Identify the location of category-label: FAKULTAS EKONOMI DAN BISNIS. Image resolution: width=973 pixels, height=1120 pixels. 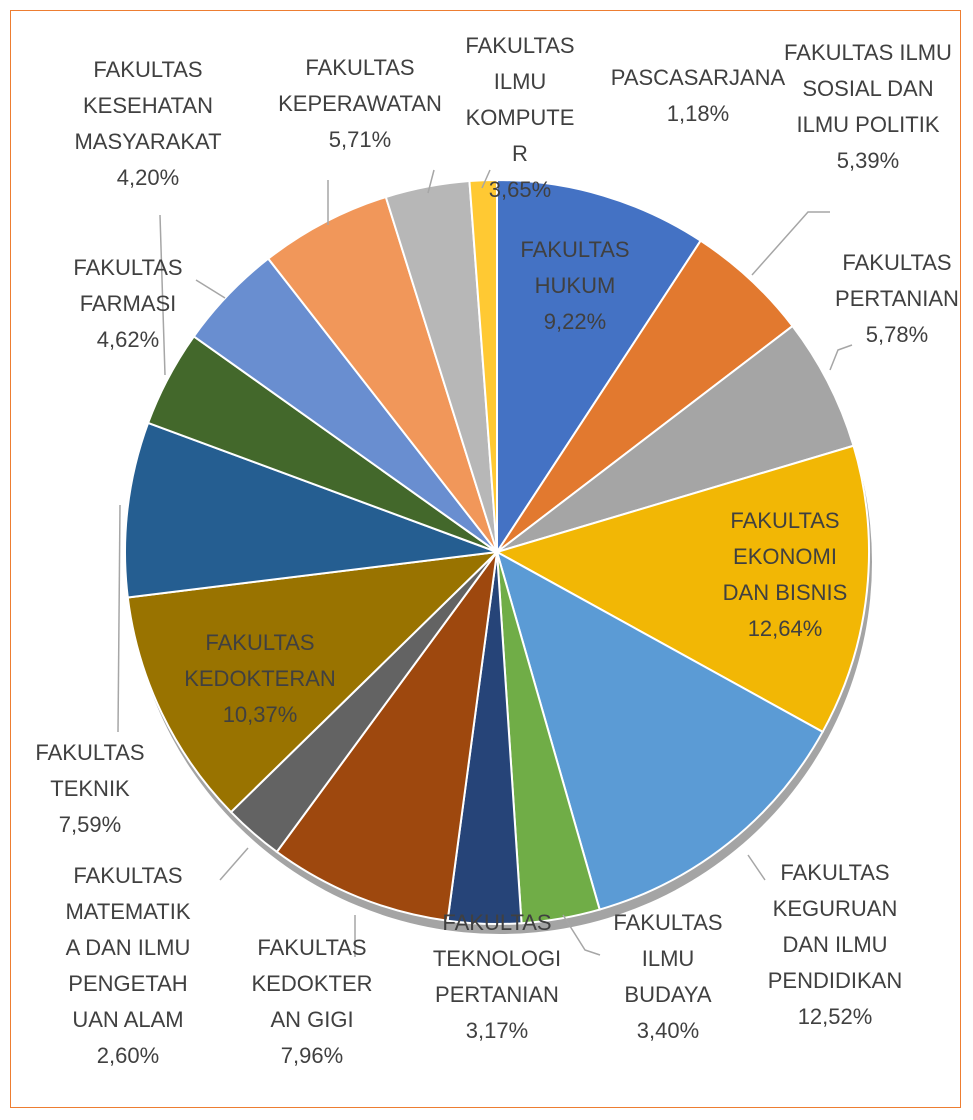
(785, 556).